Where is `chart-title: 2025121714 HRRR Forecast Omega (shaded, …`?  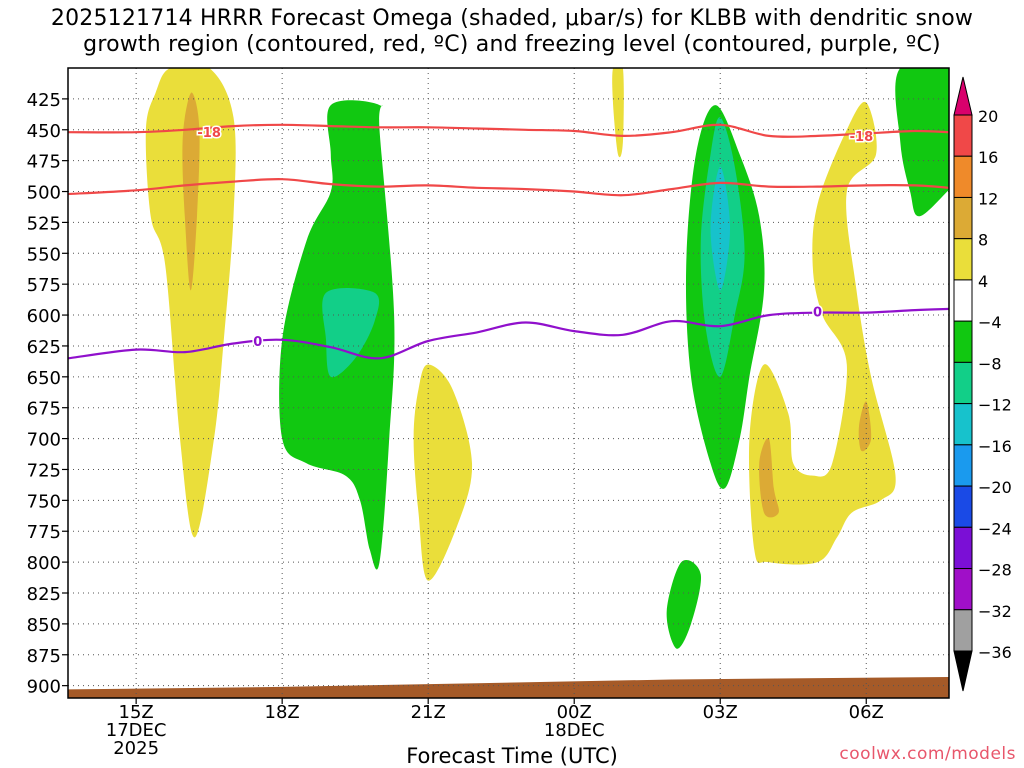
chart-title: 2025121714 HRRR Forecast Omega (shaded, … is located at coordinates (512, 32).